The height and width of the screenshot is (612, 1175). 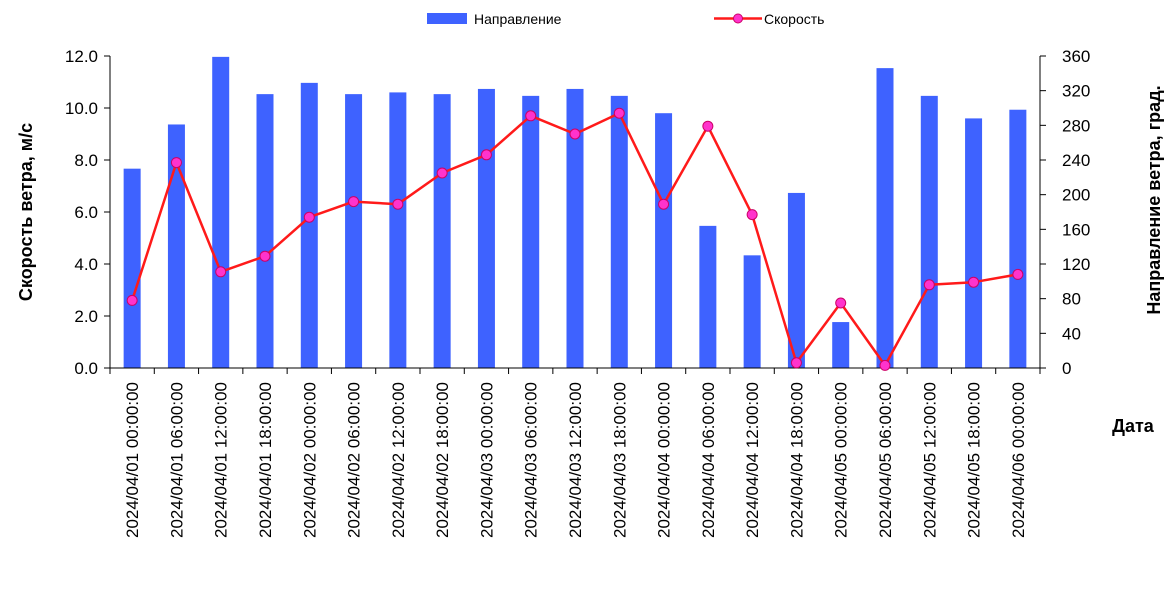 I want to click on left-tick-label: 12.0, so click(x=81, y=56).